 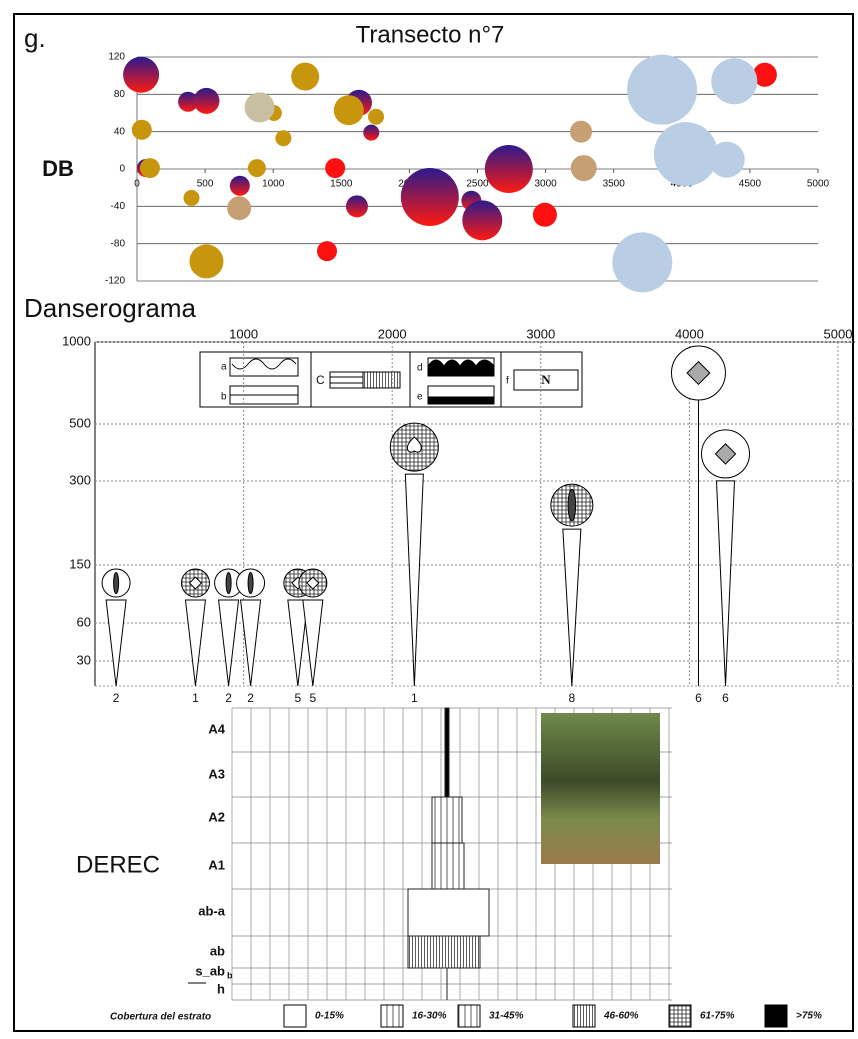 I want to click on y-tick-label: -40, so click(x=118, y=206).